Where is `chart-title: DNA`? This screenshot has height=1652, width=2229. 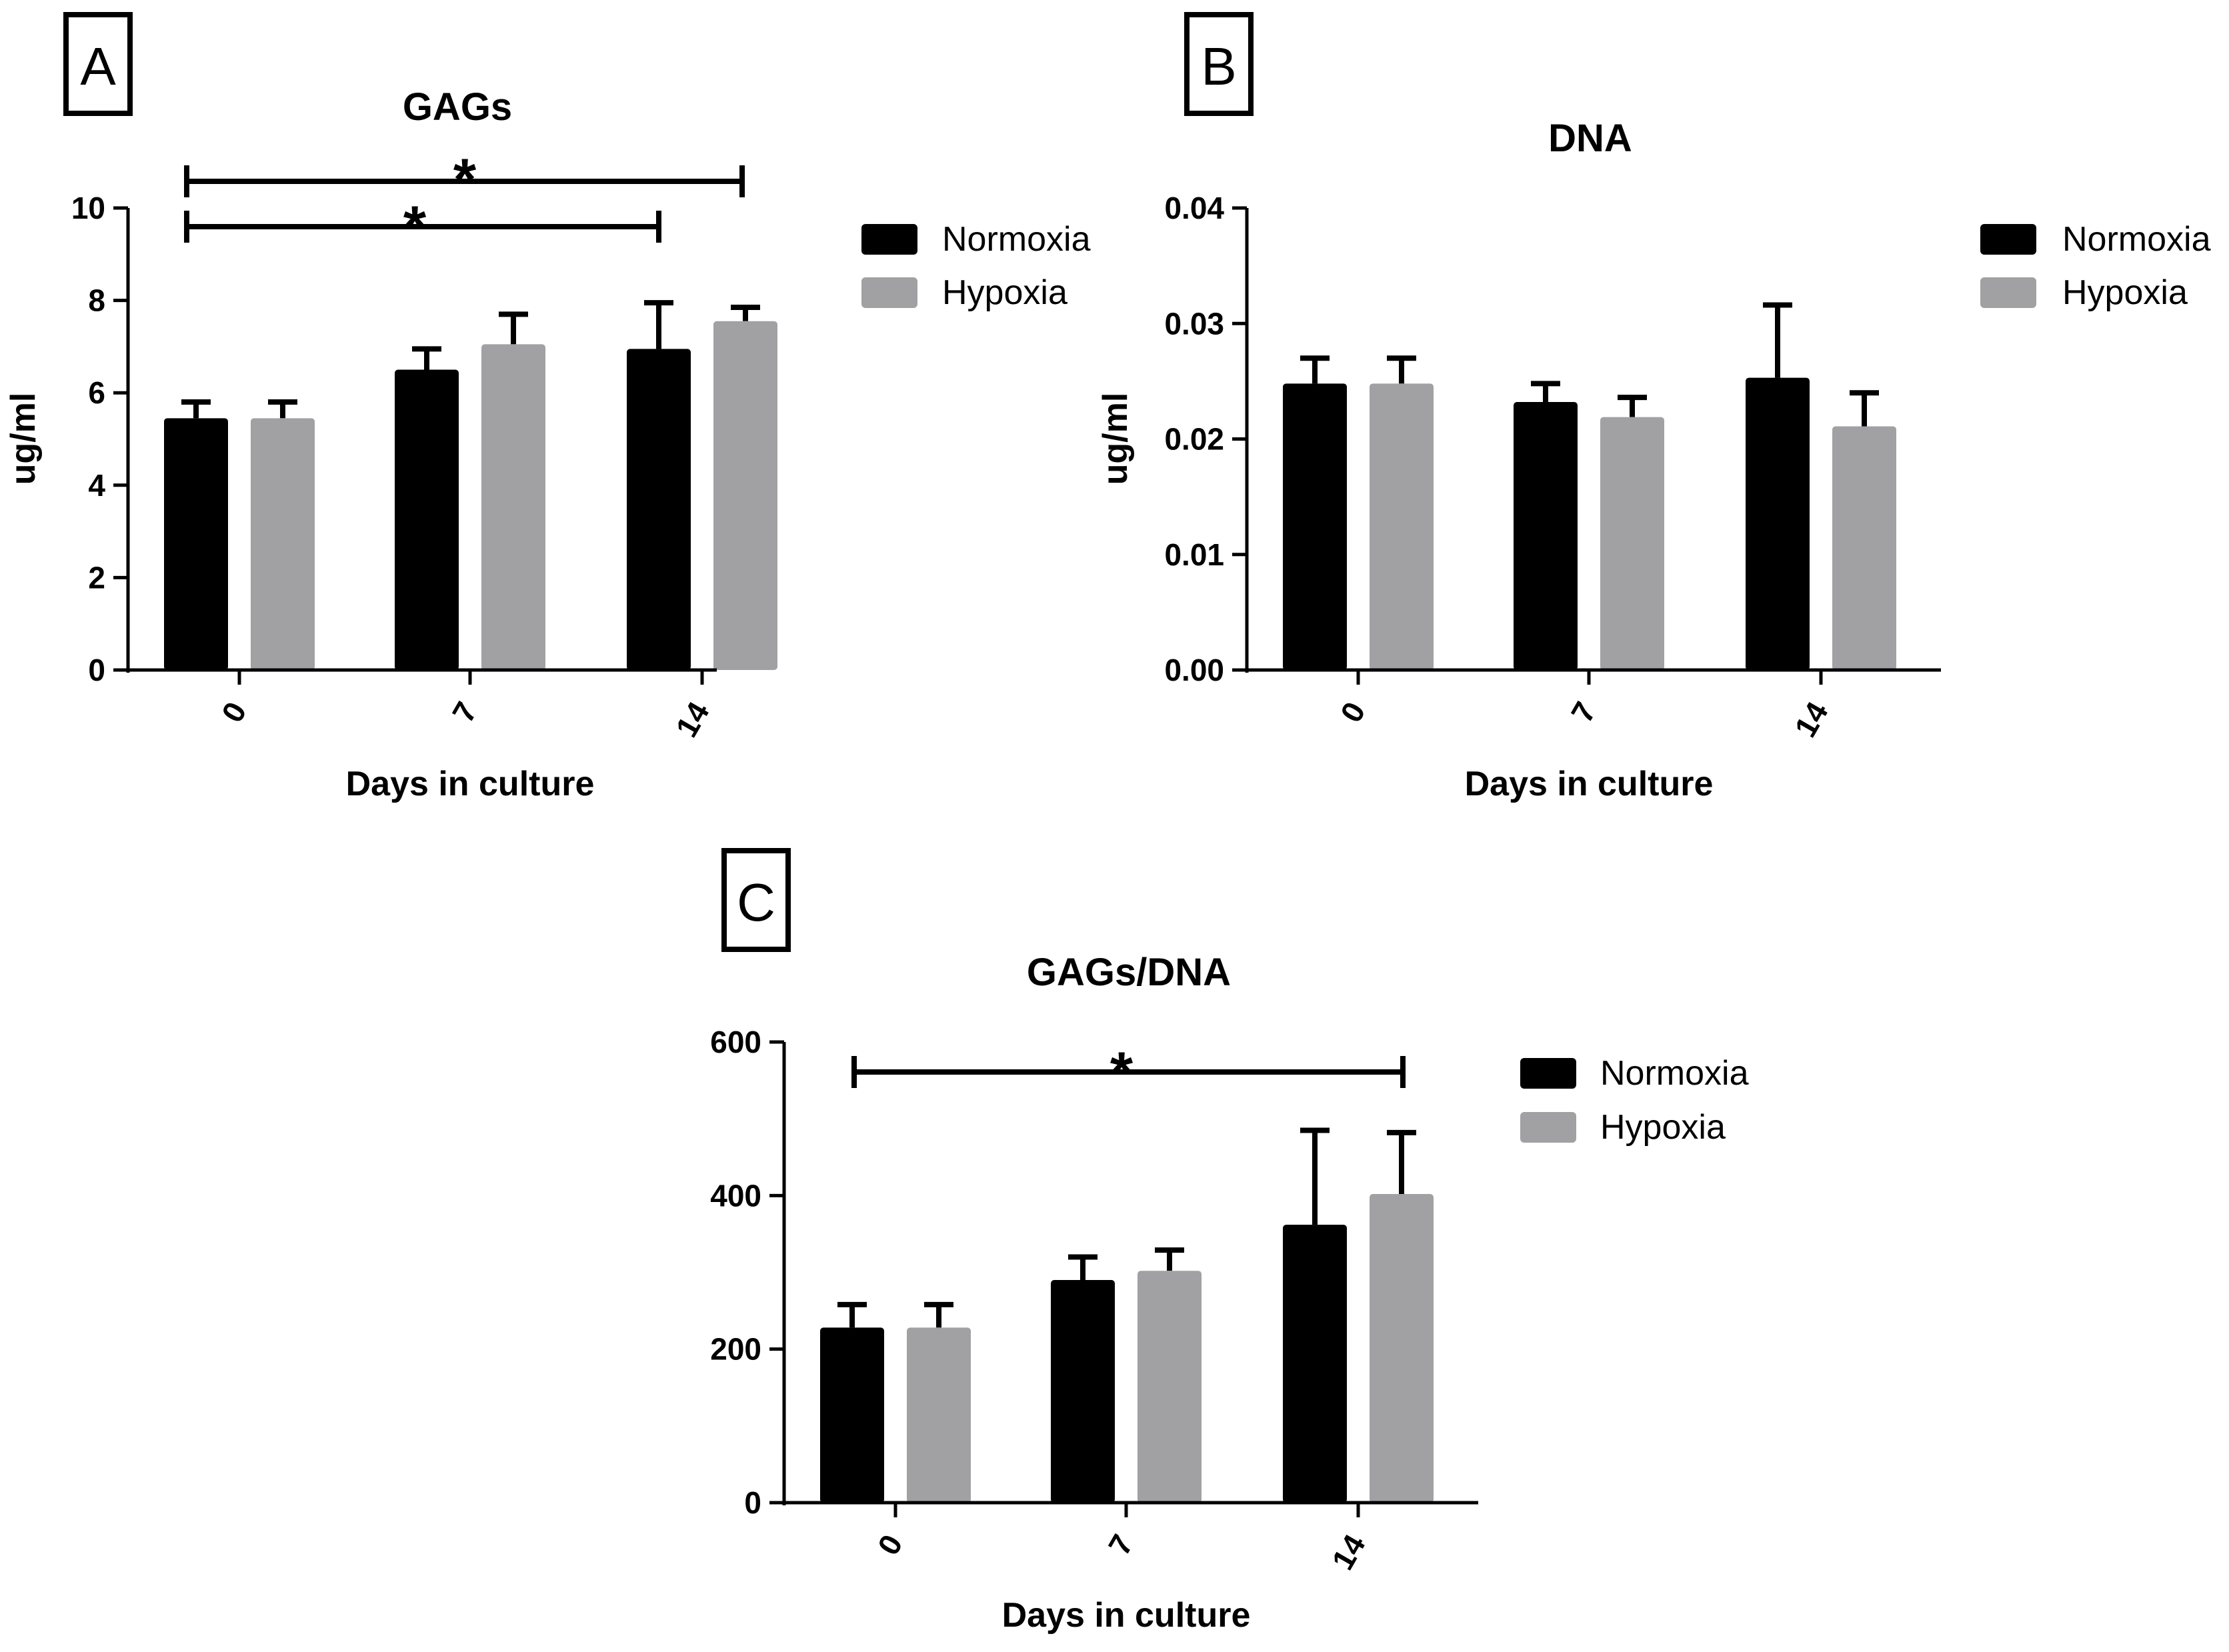
chart-title: DNA is located at coordinates (1590, 138).